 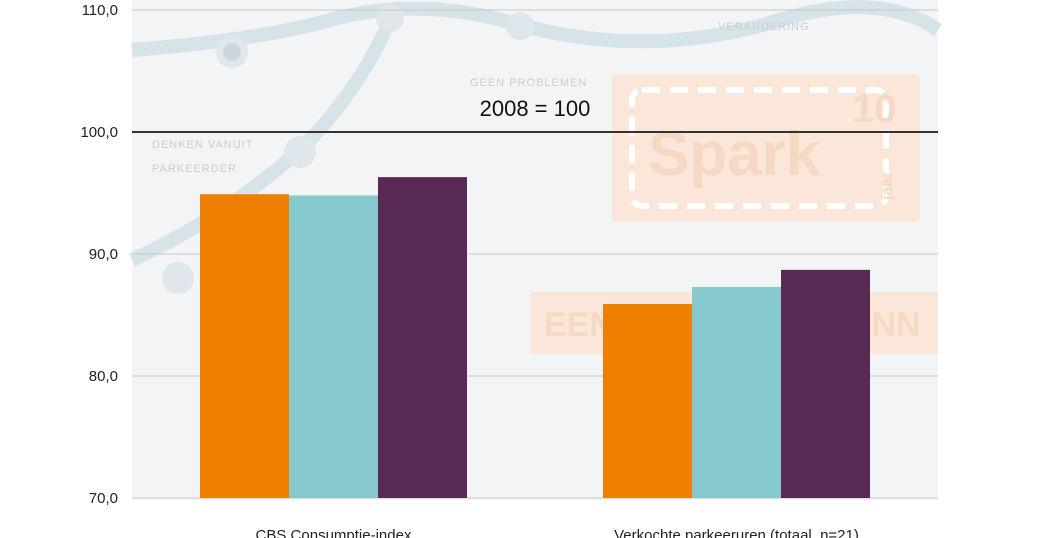 I want to click on watermark-phrase-1: GEEN PROBLEMEN, so click(x=528, y=83).